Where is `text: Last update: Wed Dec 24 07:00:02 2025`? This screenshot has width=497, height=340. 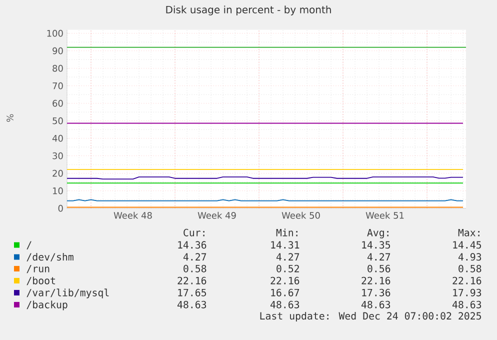
text: Last update: Wed Dec 24 07:00:02 2025 is located at coordinates (370, 317).